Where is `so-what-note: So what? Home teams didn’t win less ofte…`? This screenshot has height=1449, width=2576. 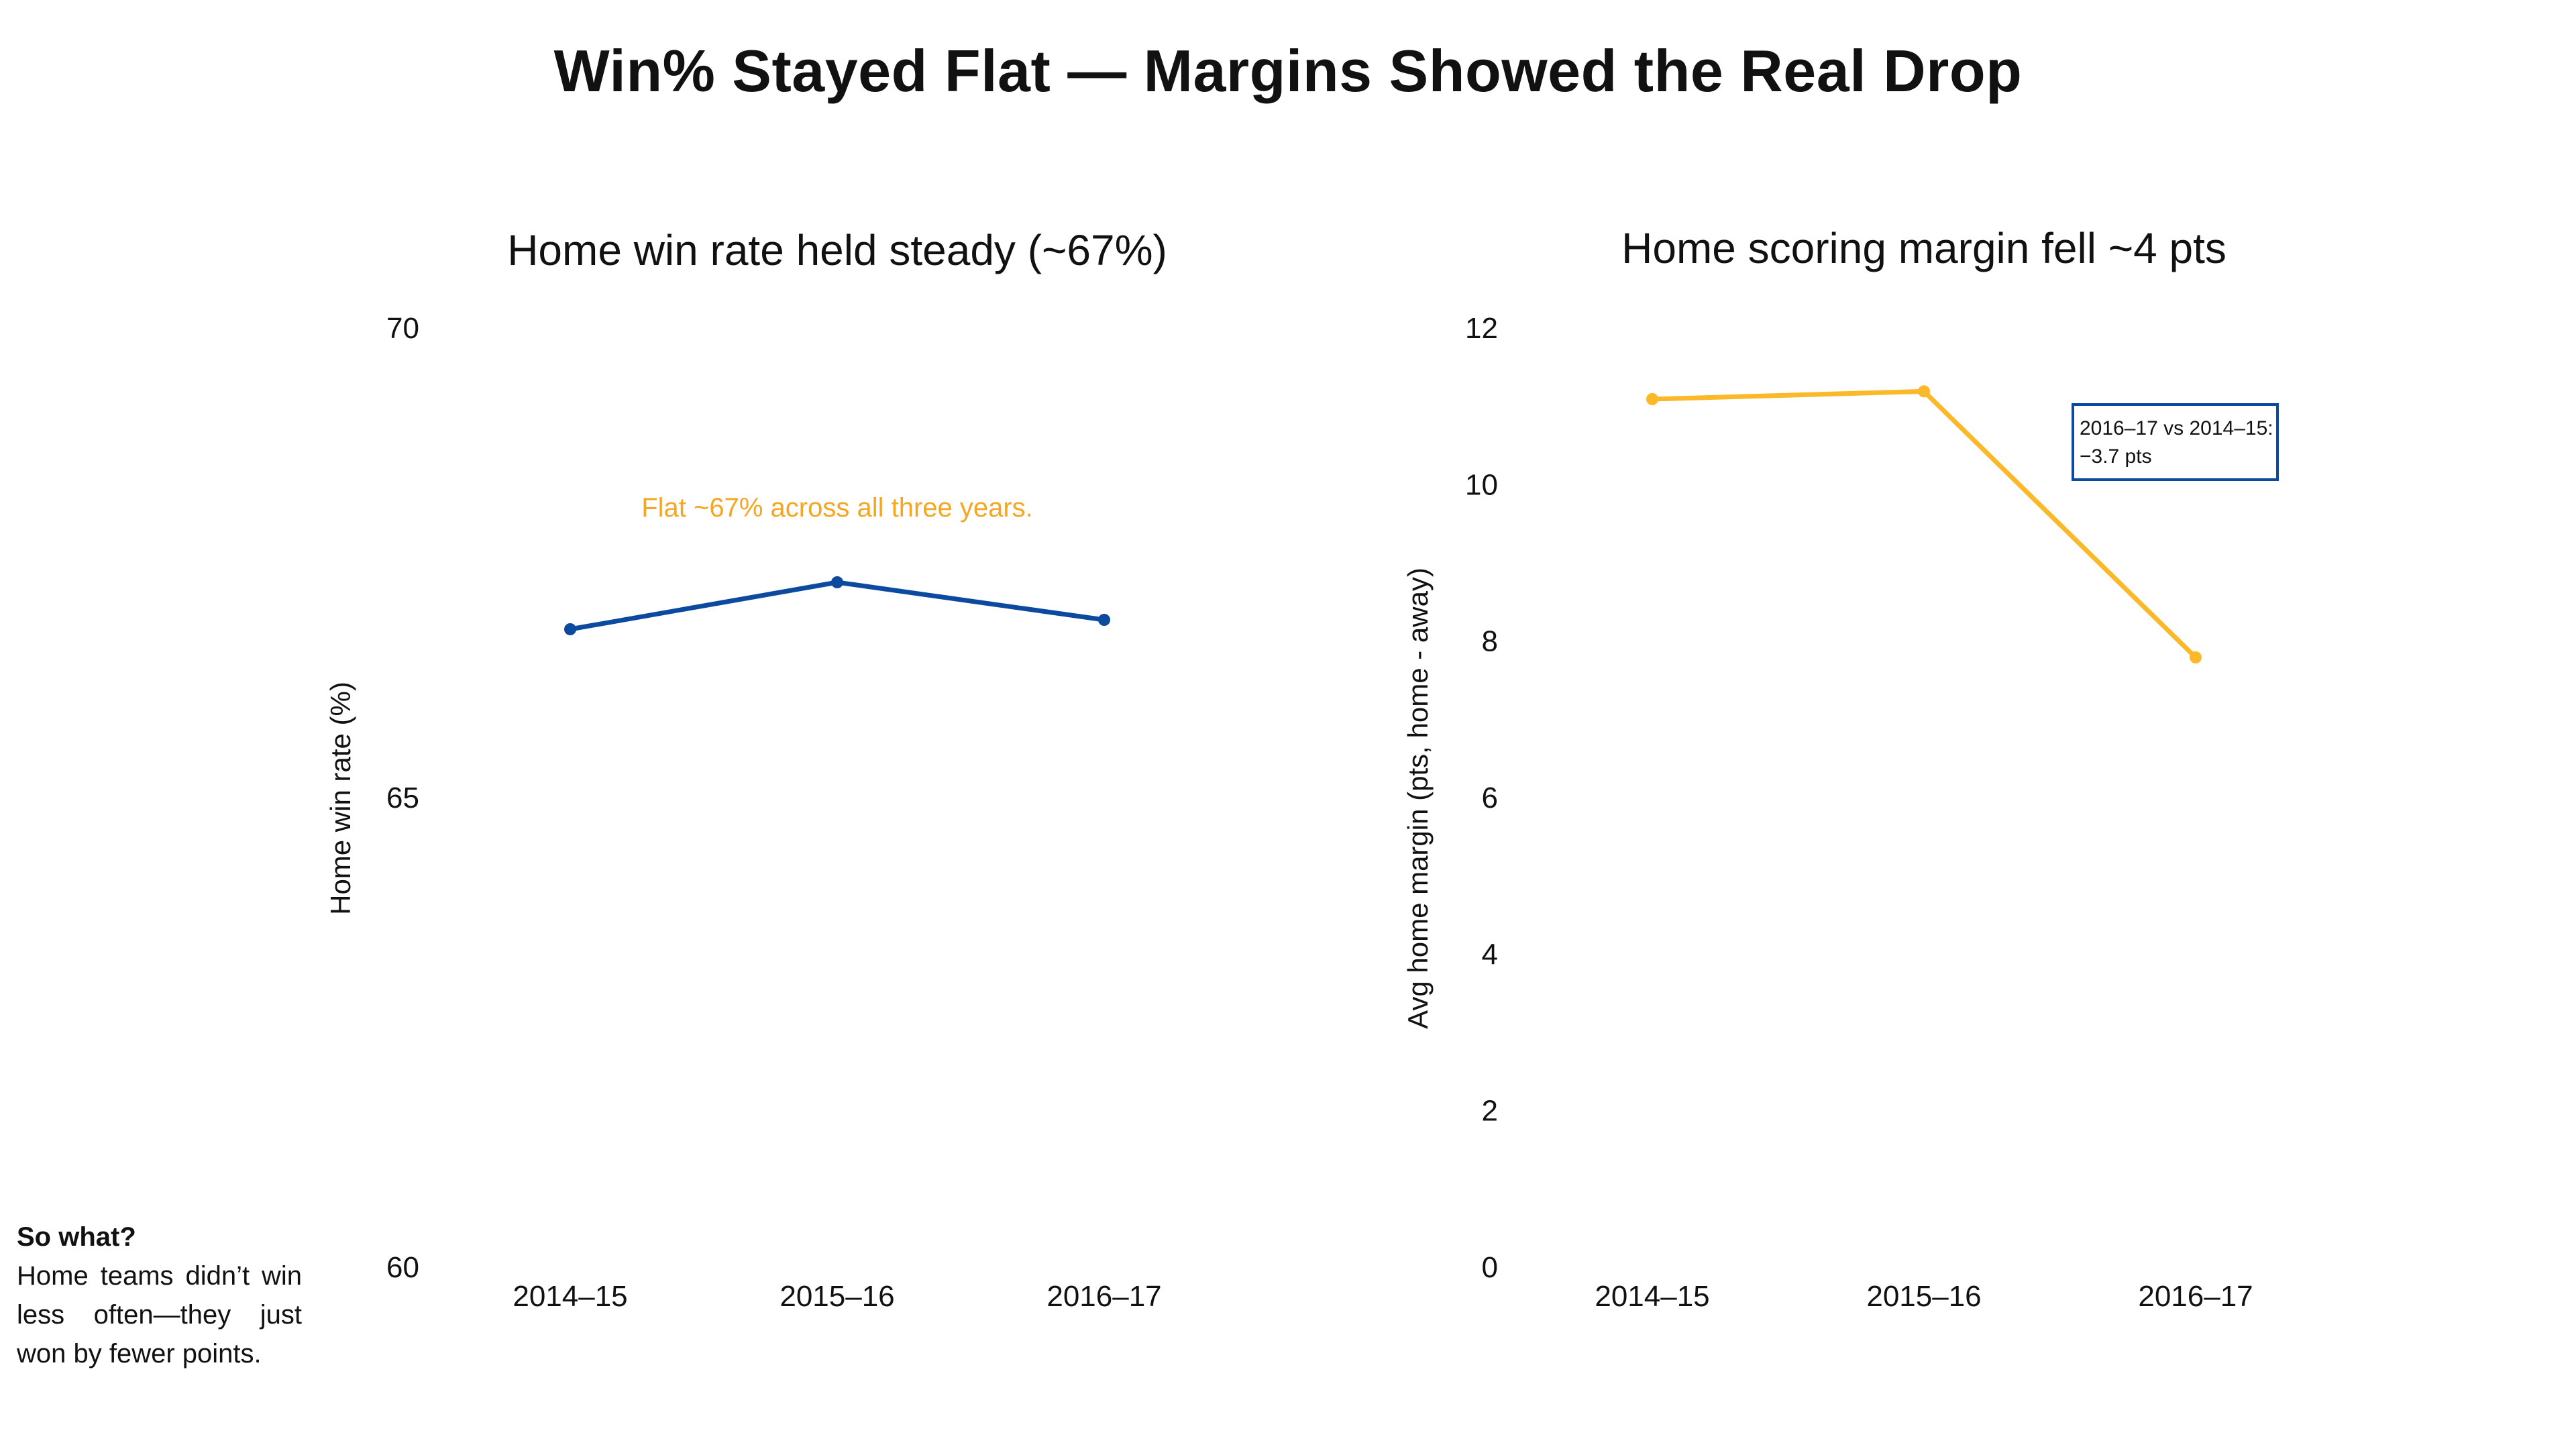 so-what-note: So what? Home teams didn’t win less ofte… is located at coordinates (159, 1295).